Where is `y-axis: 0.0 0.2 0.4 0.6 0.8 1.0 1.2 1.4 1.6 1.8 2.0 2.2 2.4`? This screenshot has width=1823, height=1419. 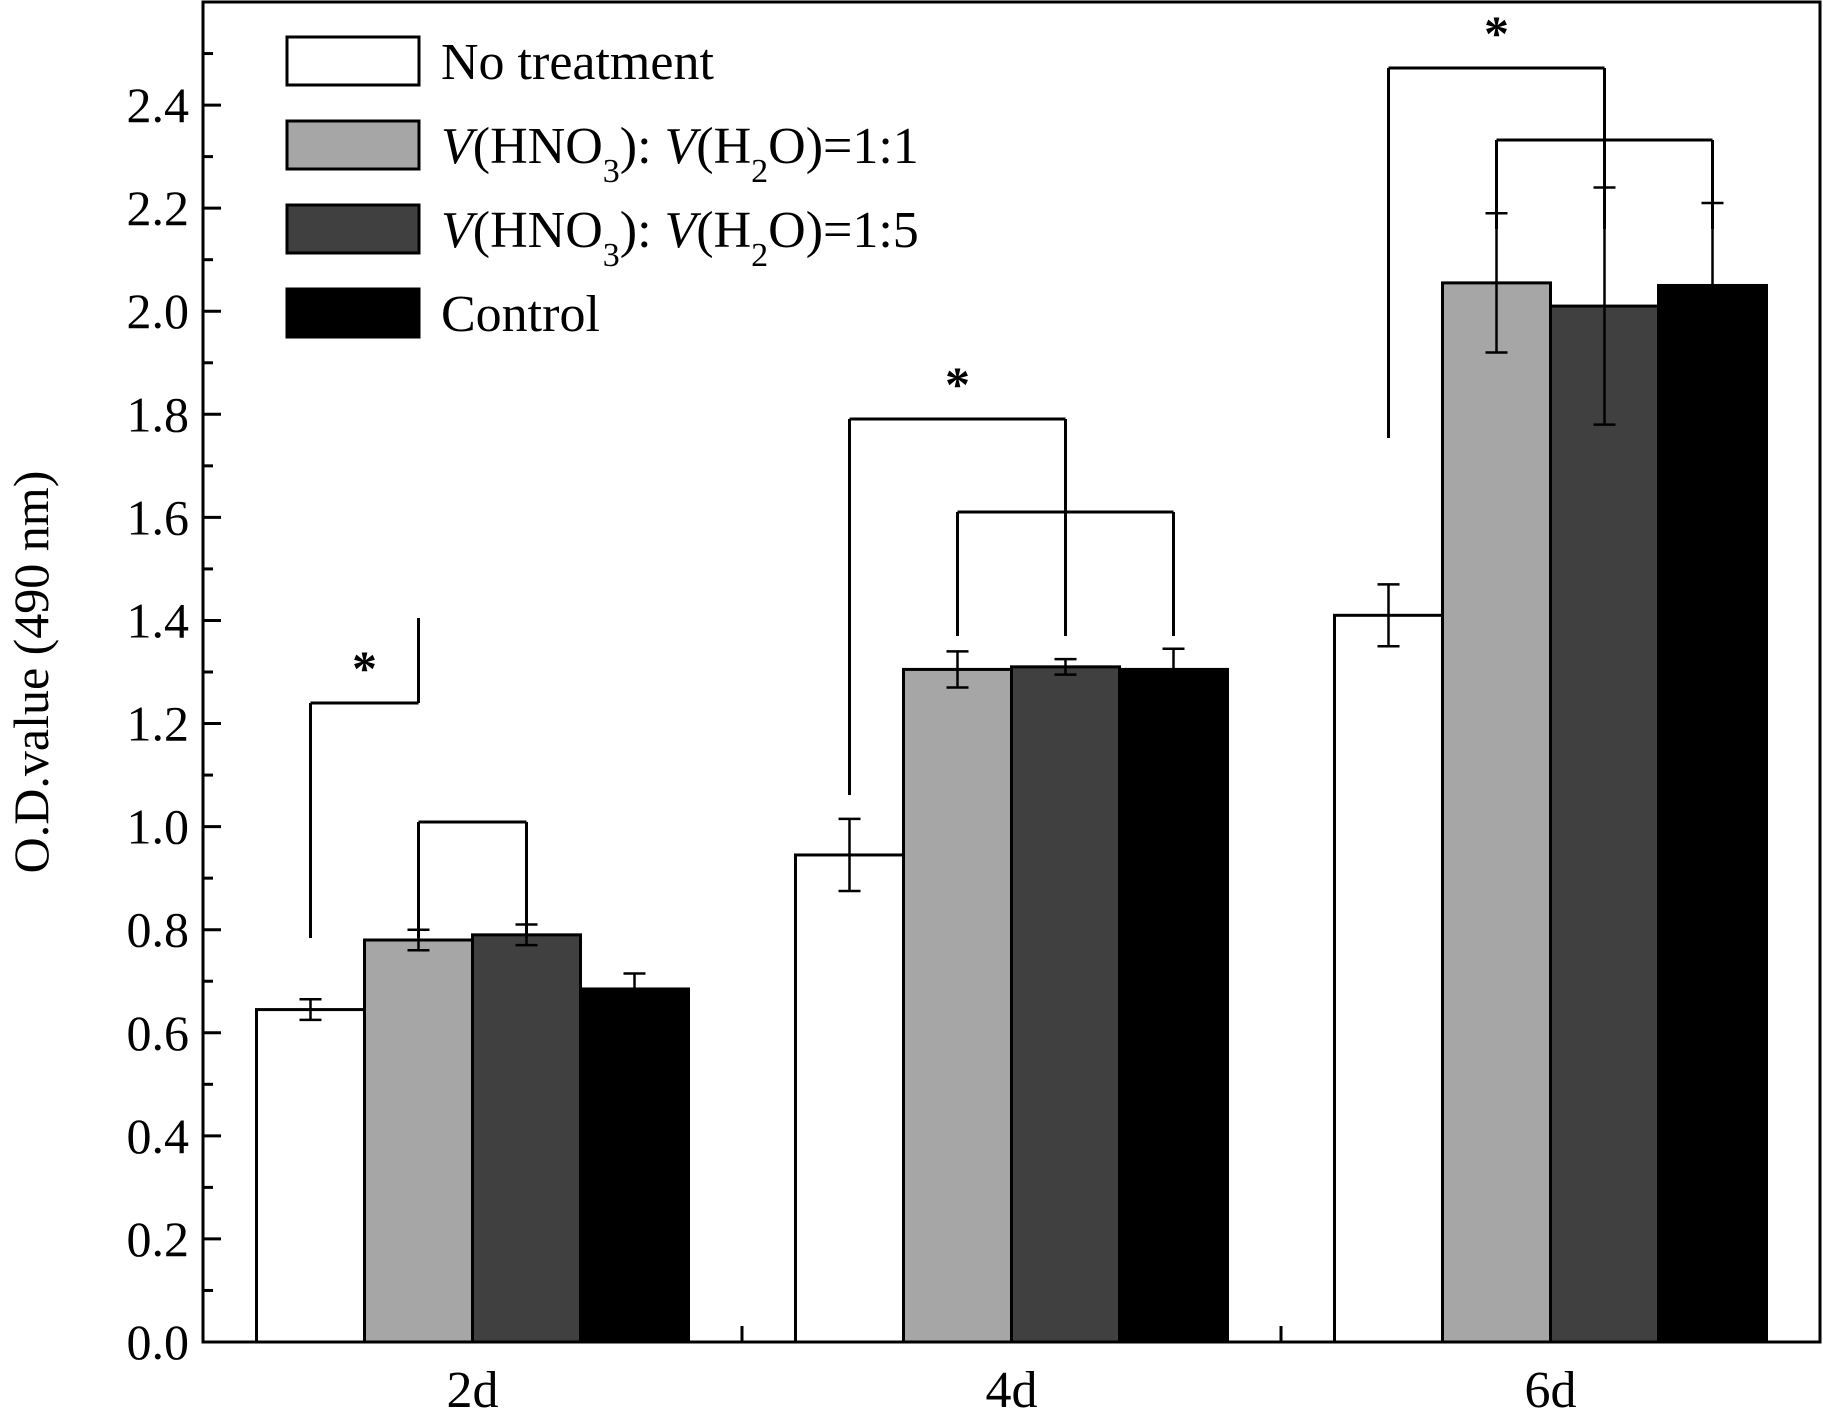 y-axis: 0.0 0.2 0.4 0.6 0.8 1.0 1.2 1.4 1.6 1.8 2.0 2.2 2.4 is located at coordinates (174, 711).